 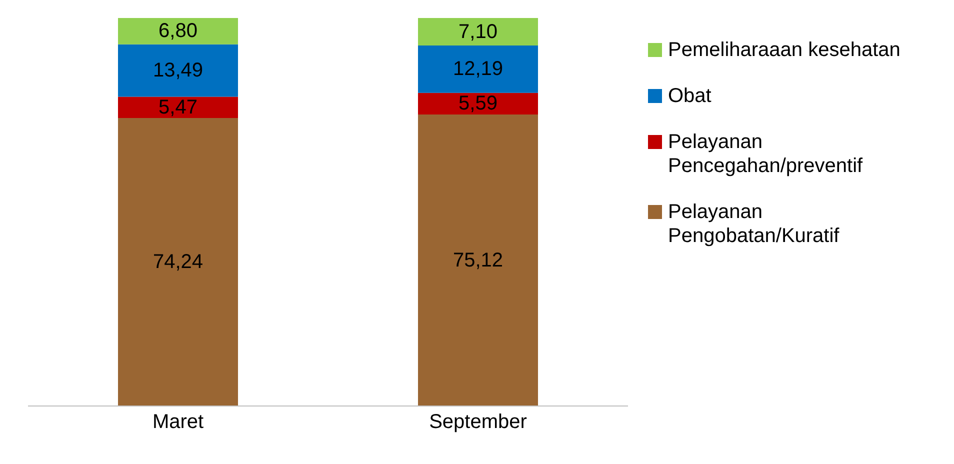 What do you see at coordinates (784, 50) in the screenshot?
I see `legend-label: Pemeliharaaan kesehatan` at bounding box center [784, 50].